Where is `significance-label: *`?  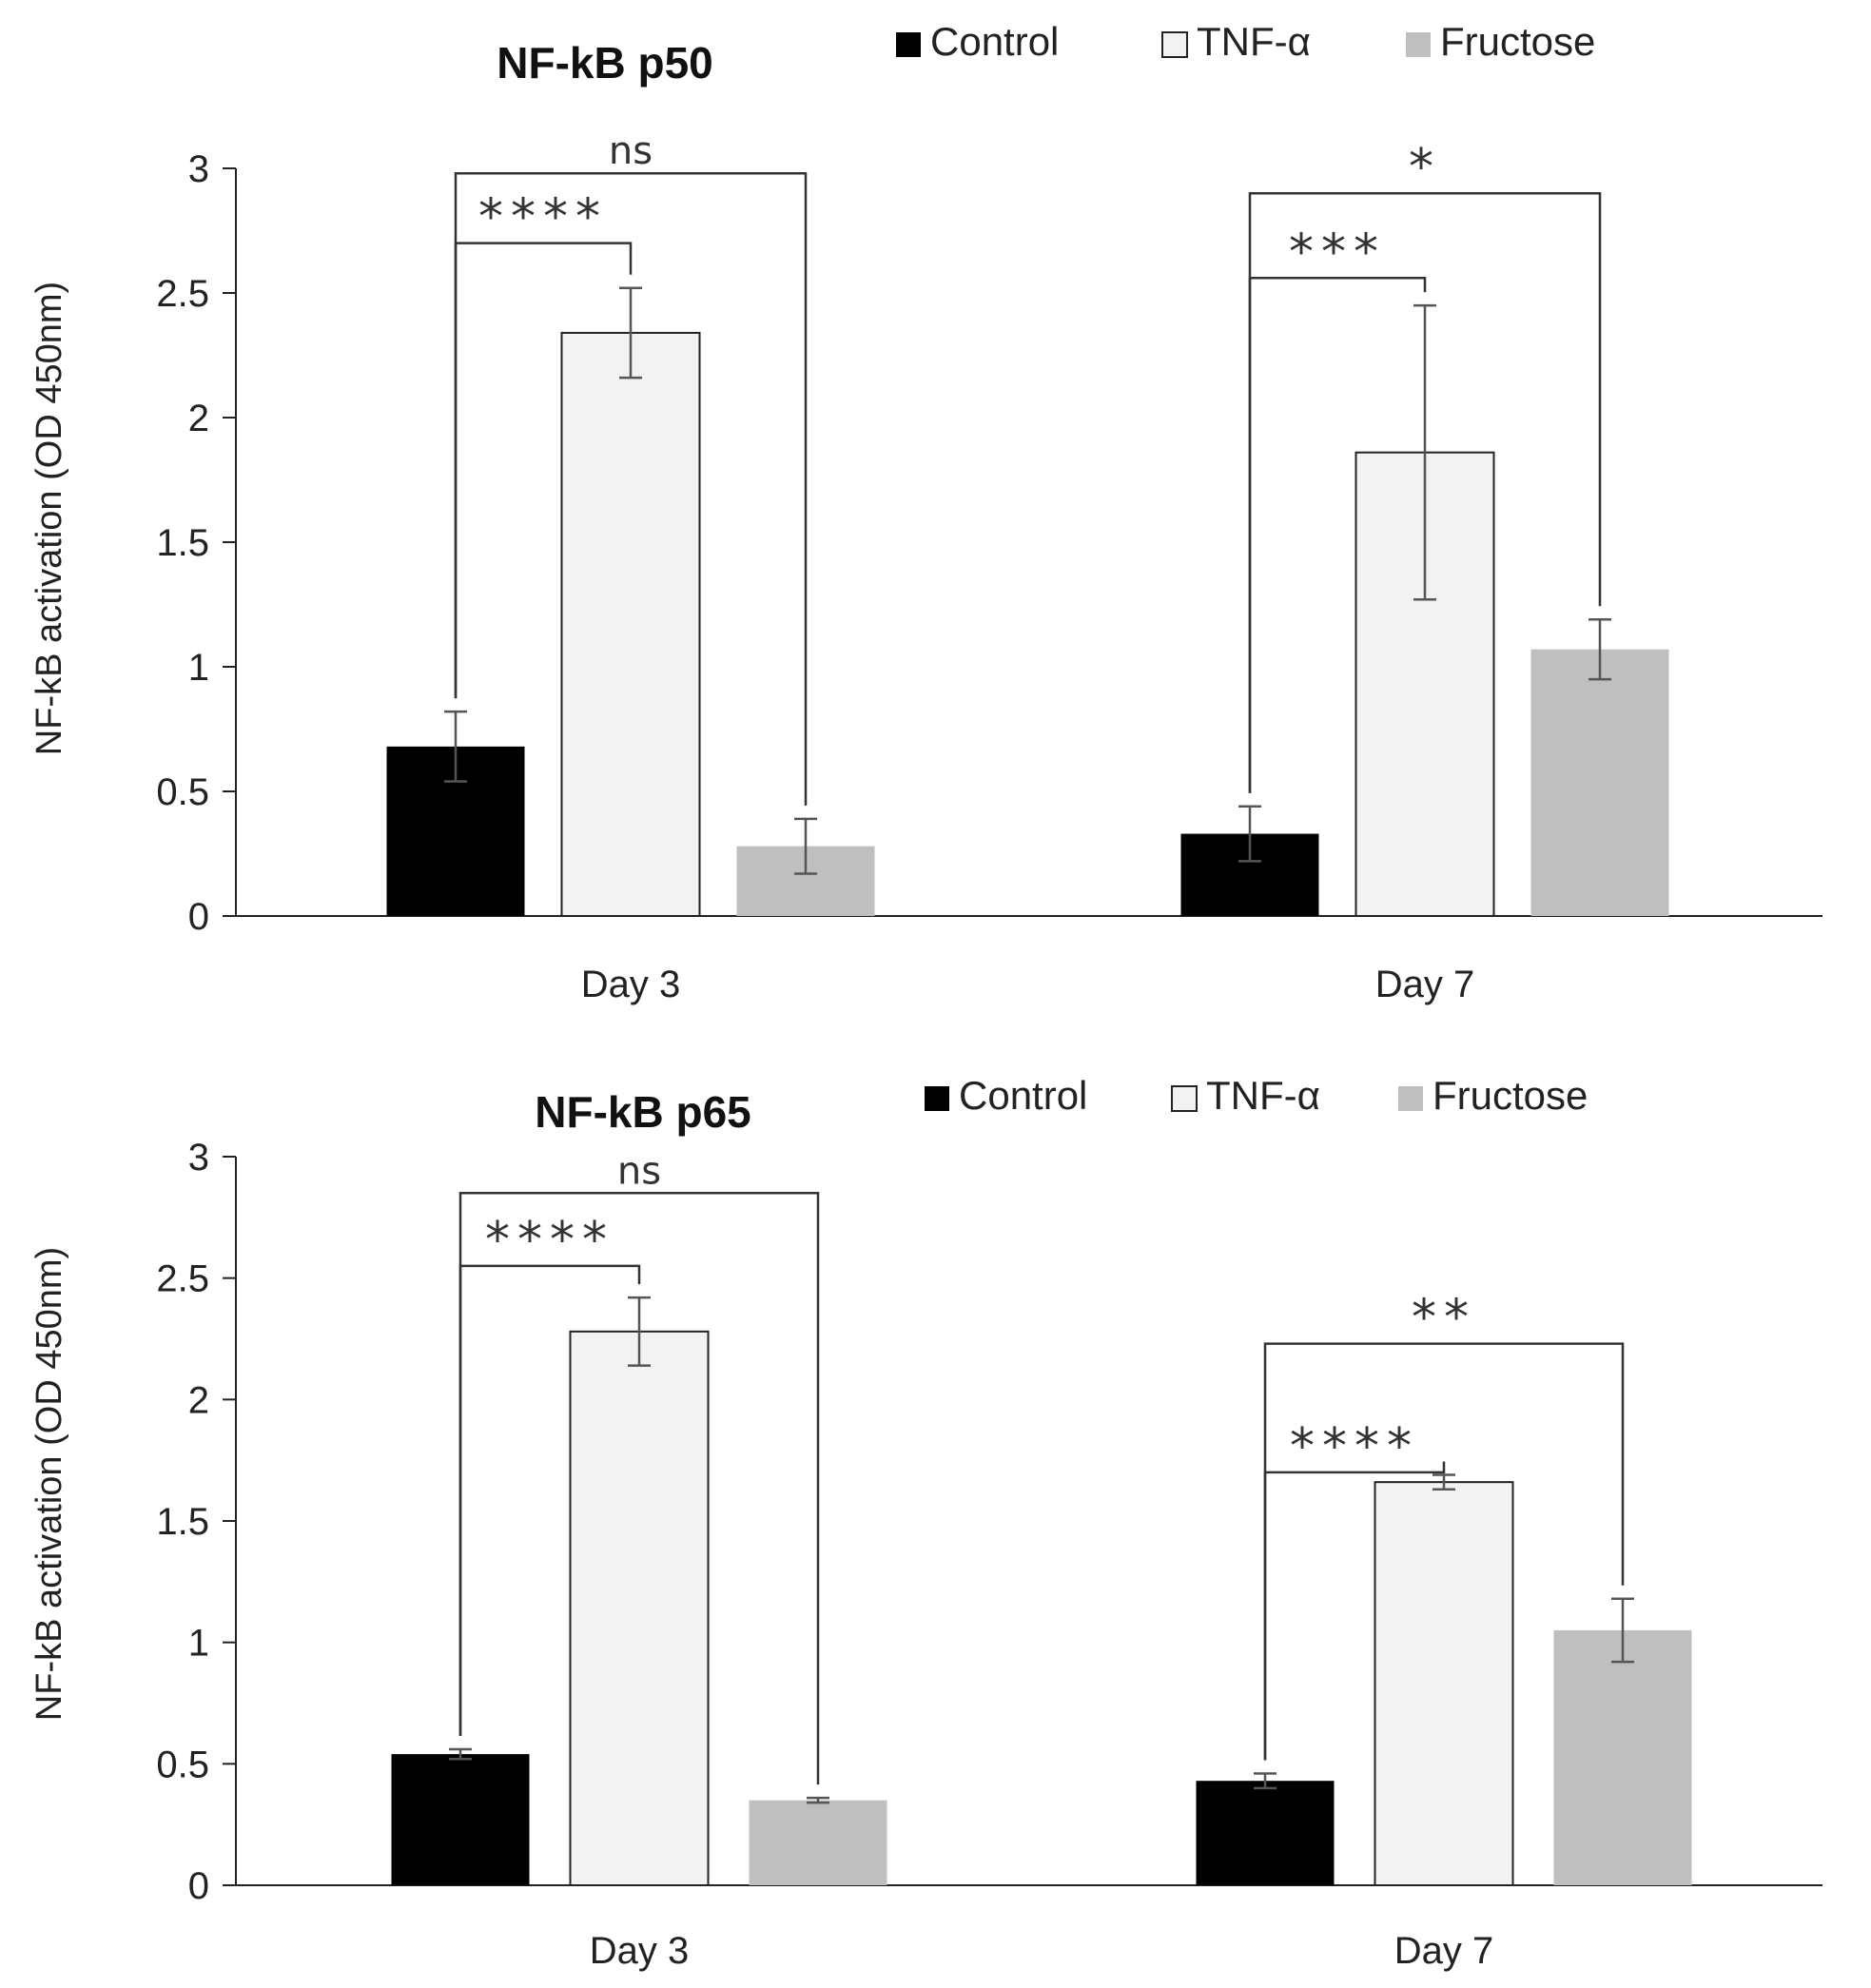
significance-label: * is located at coordinates (1425, 167).